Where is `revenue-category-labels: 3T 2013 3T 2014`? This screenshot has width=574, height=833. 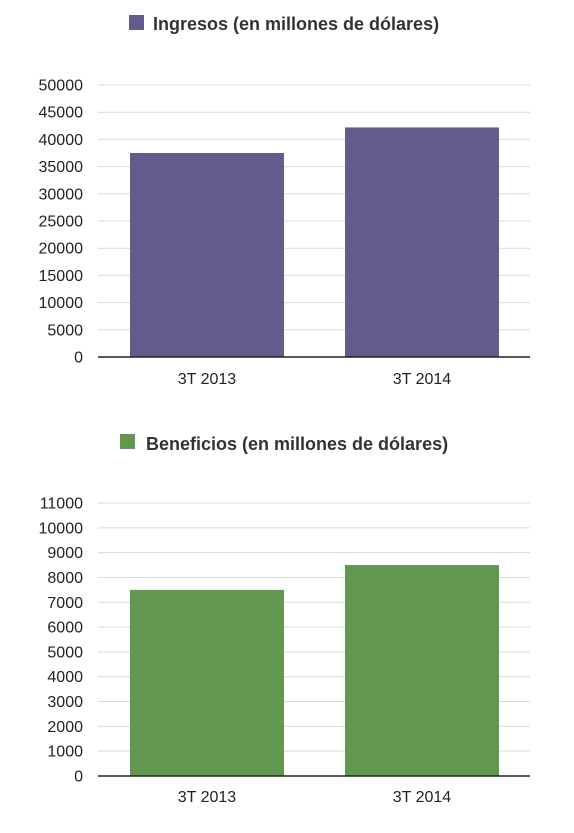 revenue-category-labels: 3T 2013 3T 2014 is located at coordinates (315, 379).